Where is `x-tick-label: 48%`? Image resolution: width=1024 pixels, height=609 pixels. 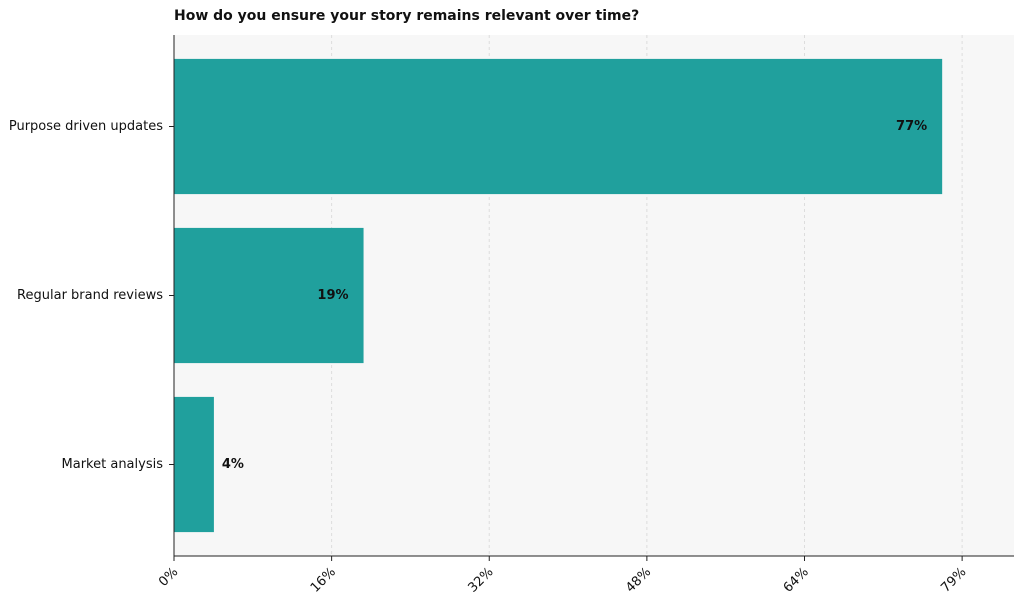 x-tick-label: 48% is located at coordinates (638, 580).